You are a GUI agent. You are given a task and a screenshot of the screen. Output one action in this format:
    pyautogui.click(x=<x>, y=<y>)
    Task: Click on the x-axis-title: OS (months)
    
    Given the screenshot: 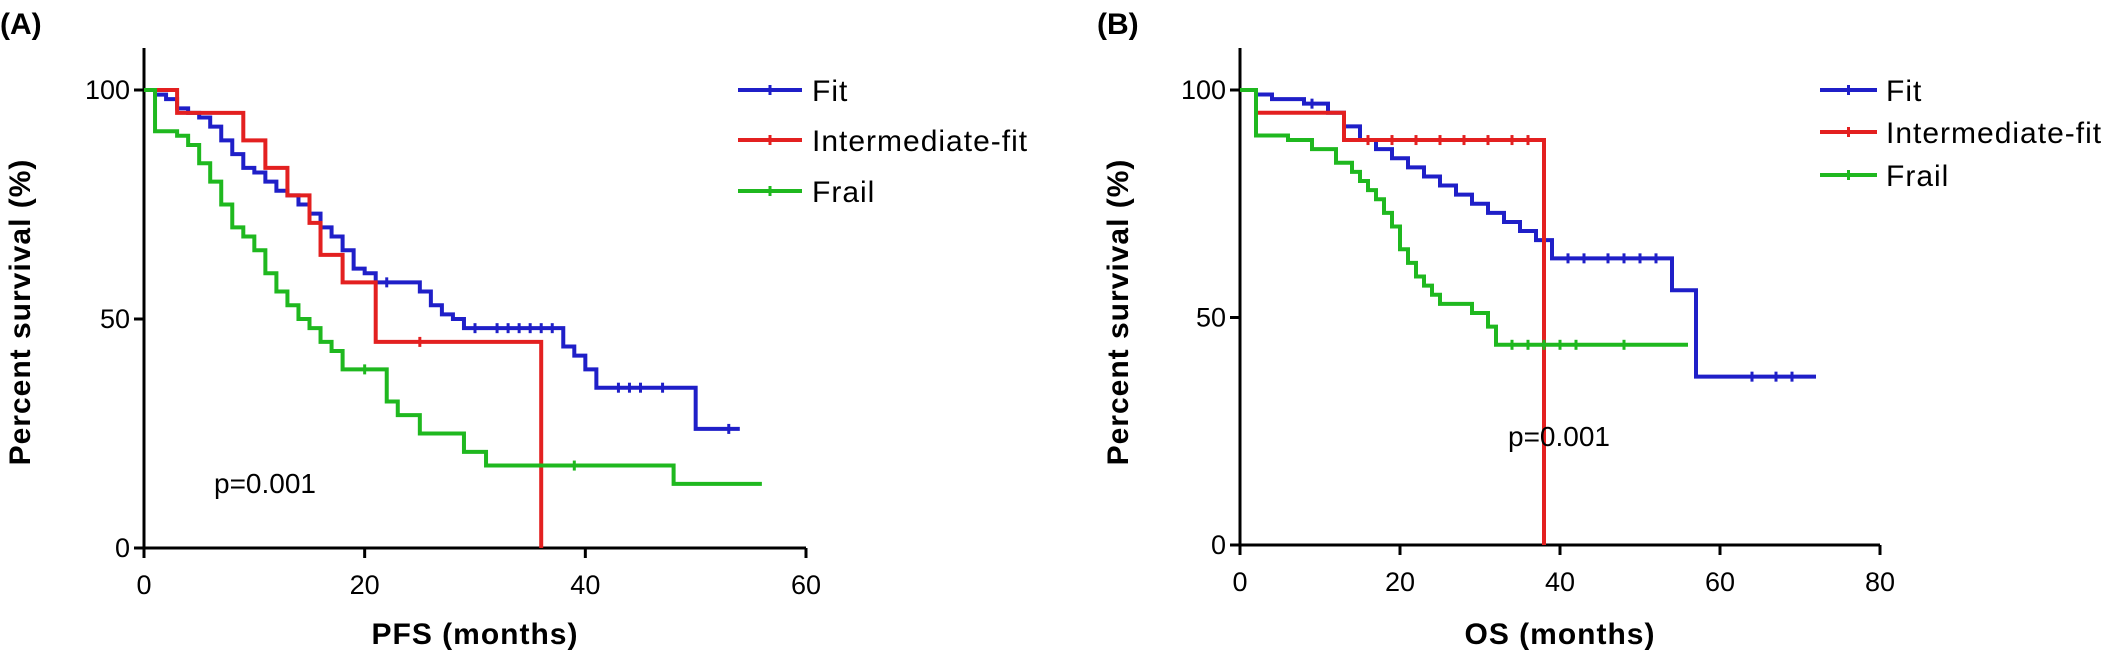 What is the action you would take?
    pyautogui.click(x=1560, y=634)
    